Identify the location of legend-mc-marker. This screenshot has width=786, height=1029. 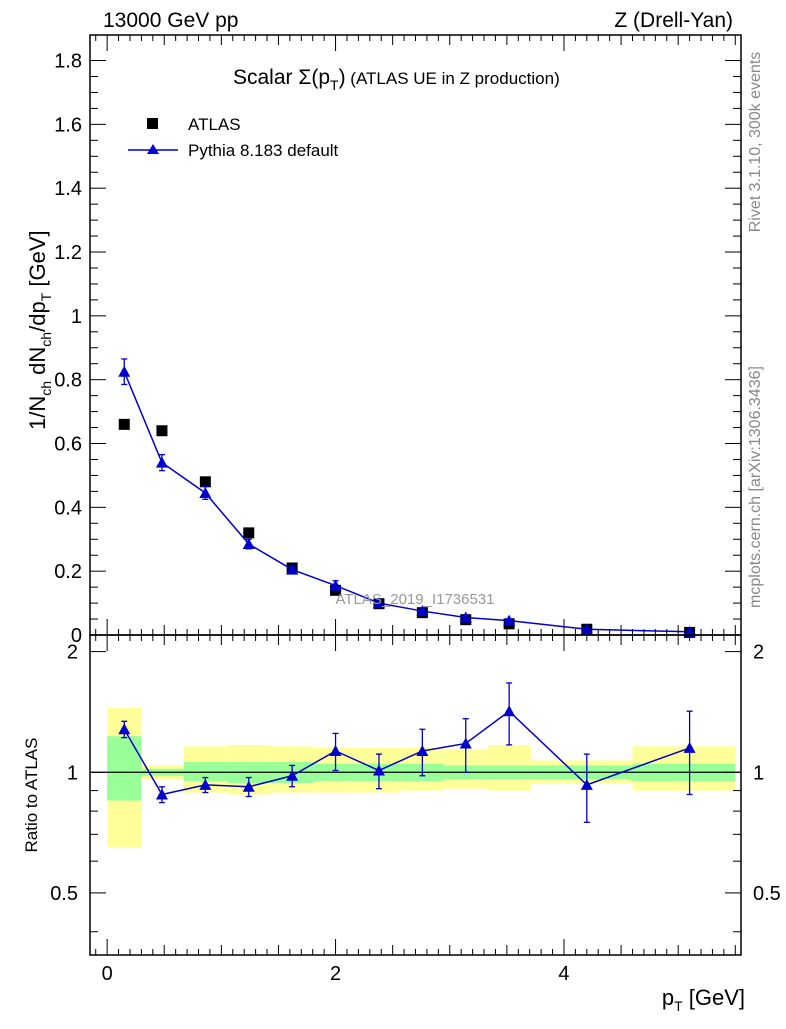
(153, 149).